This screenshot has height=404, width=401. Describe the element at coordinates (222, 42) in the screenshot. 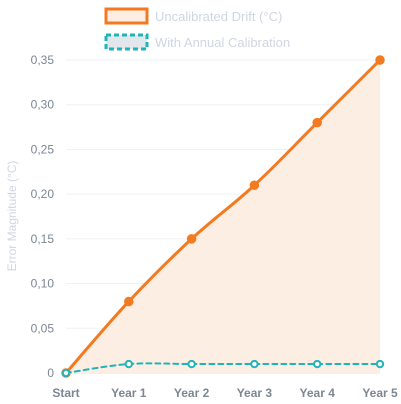

I see `legend-label-with-annual-calibration: With Annual Calibration` at that location.